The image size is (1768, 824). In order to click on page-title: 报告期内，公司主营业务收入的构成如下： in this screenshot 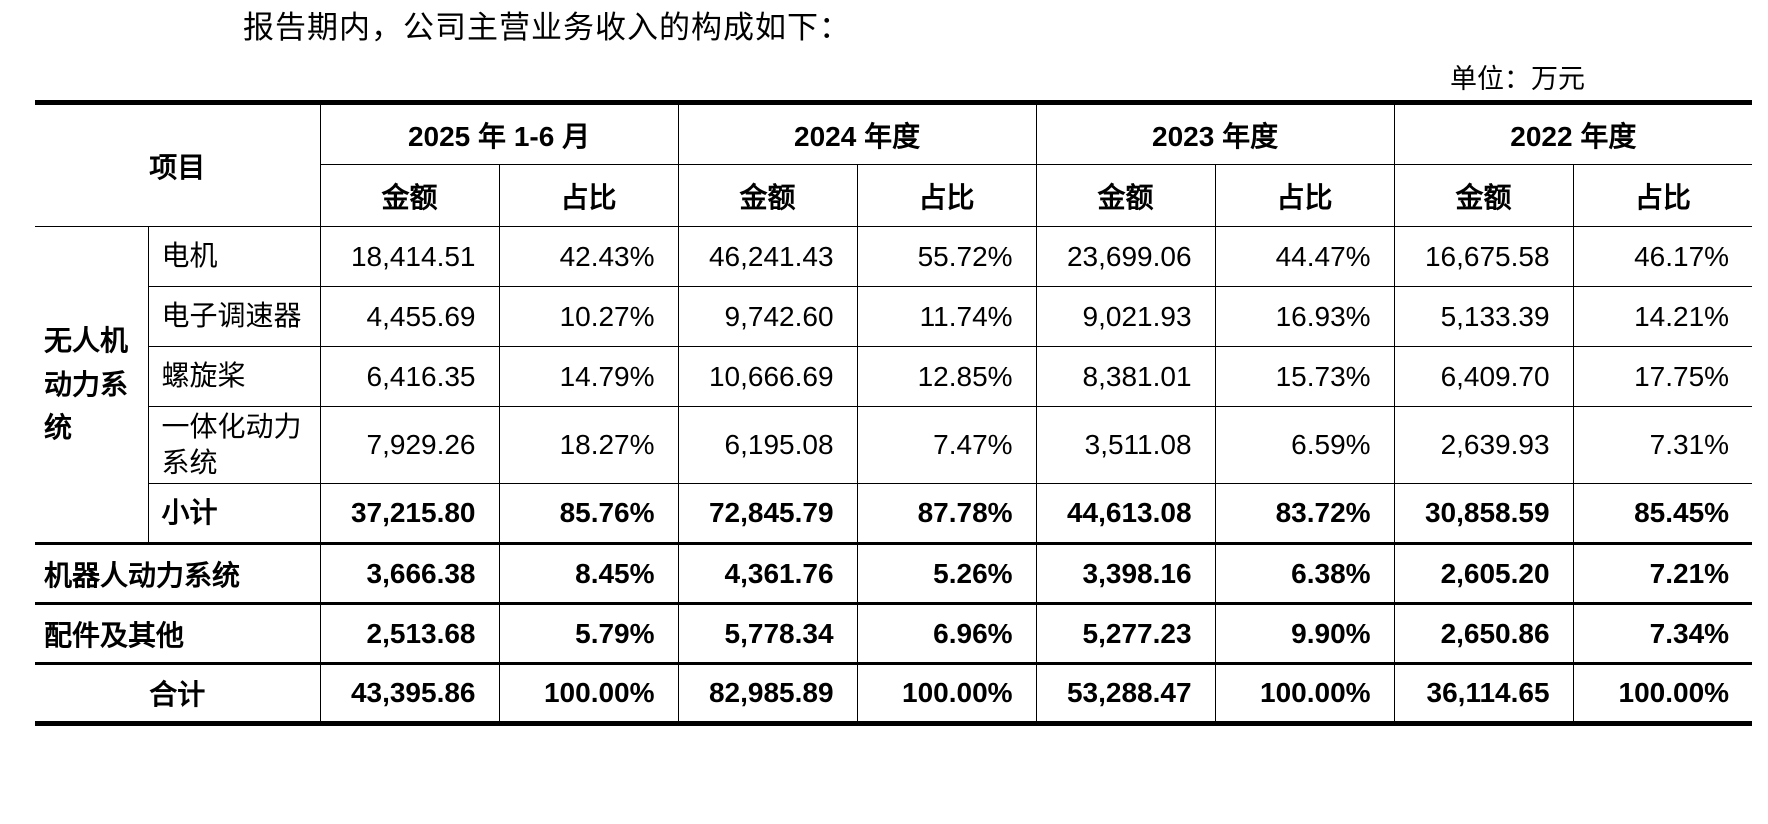, I will do `click(547, 27)`.